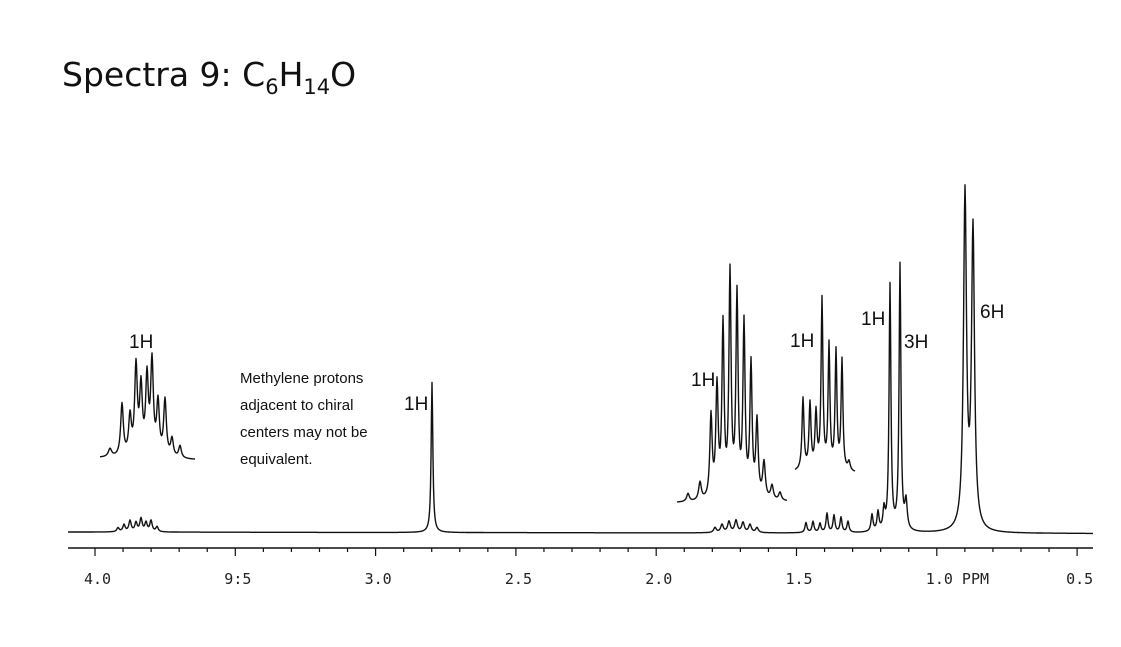 The width and height of the screenshot is (1121, 647). I want to click on tick-label: 1.0 PPM, so click(957, 579).